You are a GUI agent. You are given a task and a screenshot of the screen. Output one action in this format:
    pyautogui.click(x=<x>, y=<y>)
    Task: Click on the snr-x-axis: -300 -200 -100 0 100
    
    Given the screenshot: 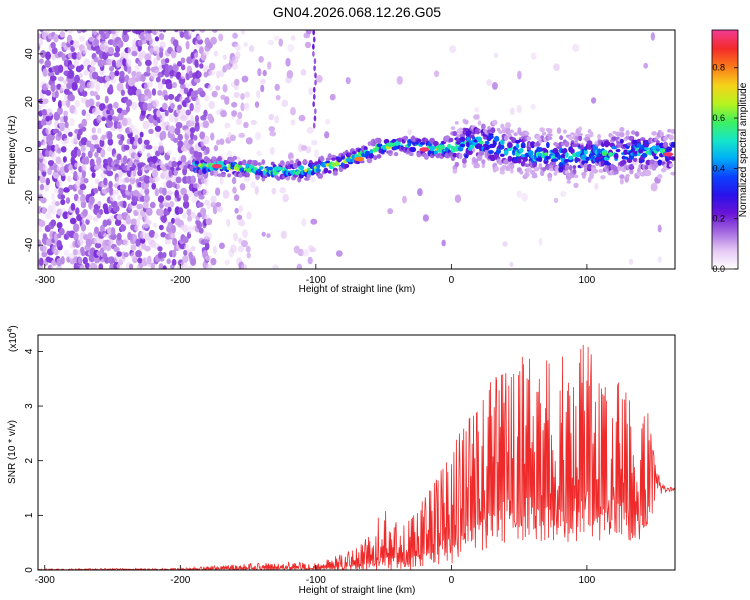 What is the action you would take?
    pyautogui.click(x=315, y=575)
    